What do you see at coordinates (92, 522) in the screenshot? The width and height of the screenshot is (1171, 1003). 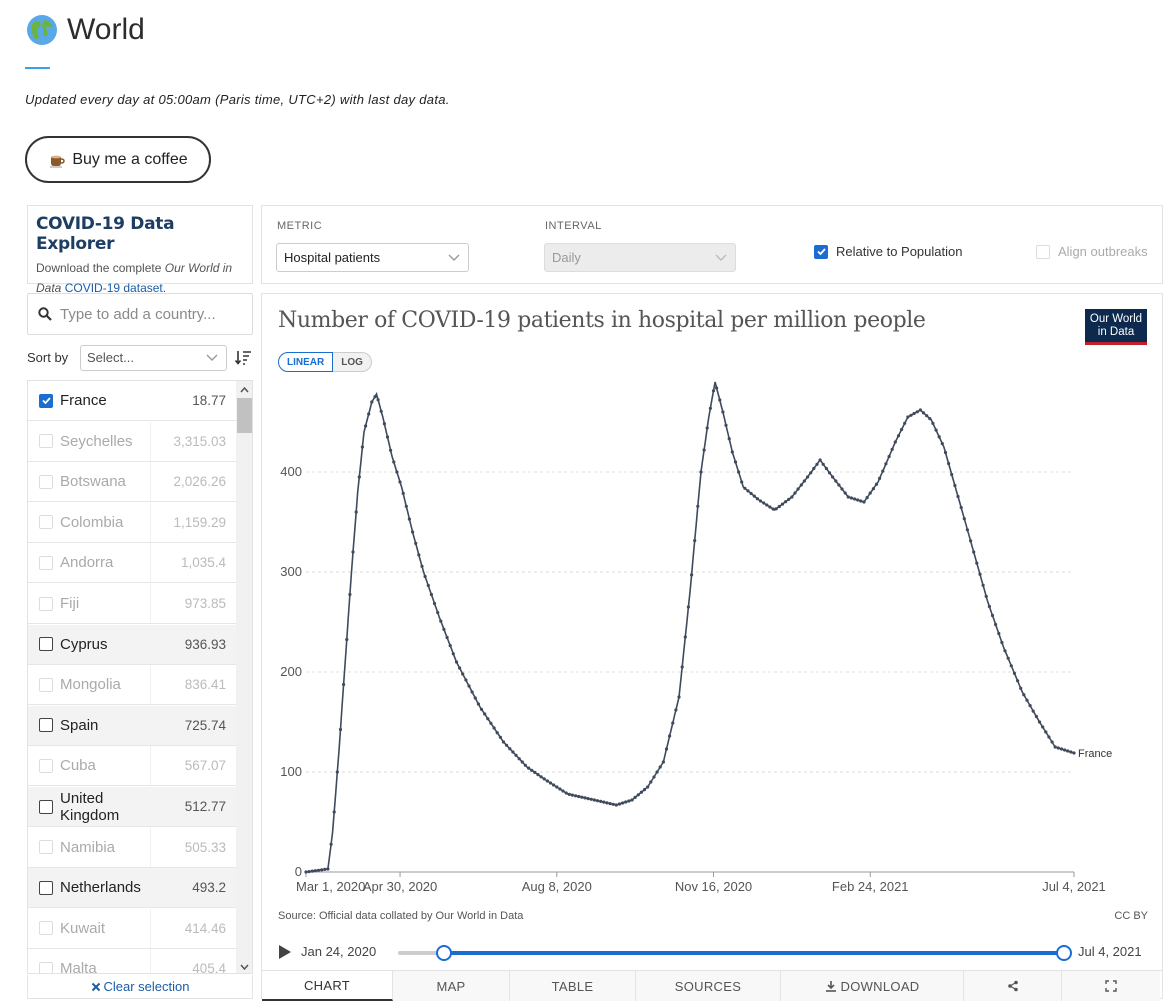 I see `country-name: Colombia` at bounding box center [92, 522].